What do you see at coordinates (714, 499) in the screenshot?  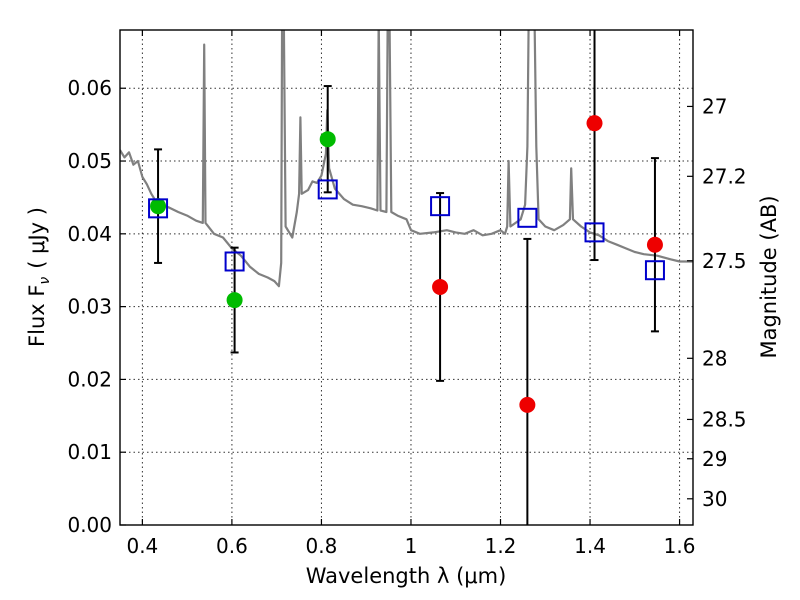 I see `y2-tick-label: 30` at bounding box center [714, 499].